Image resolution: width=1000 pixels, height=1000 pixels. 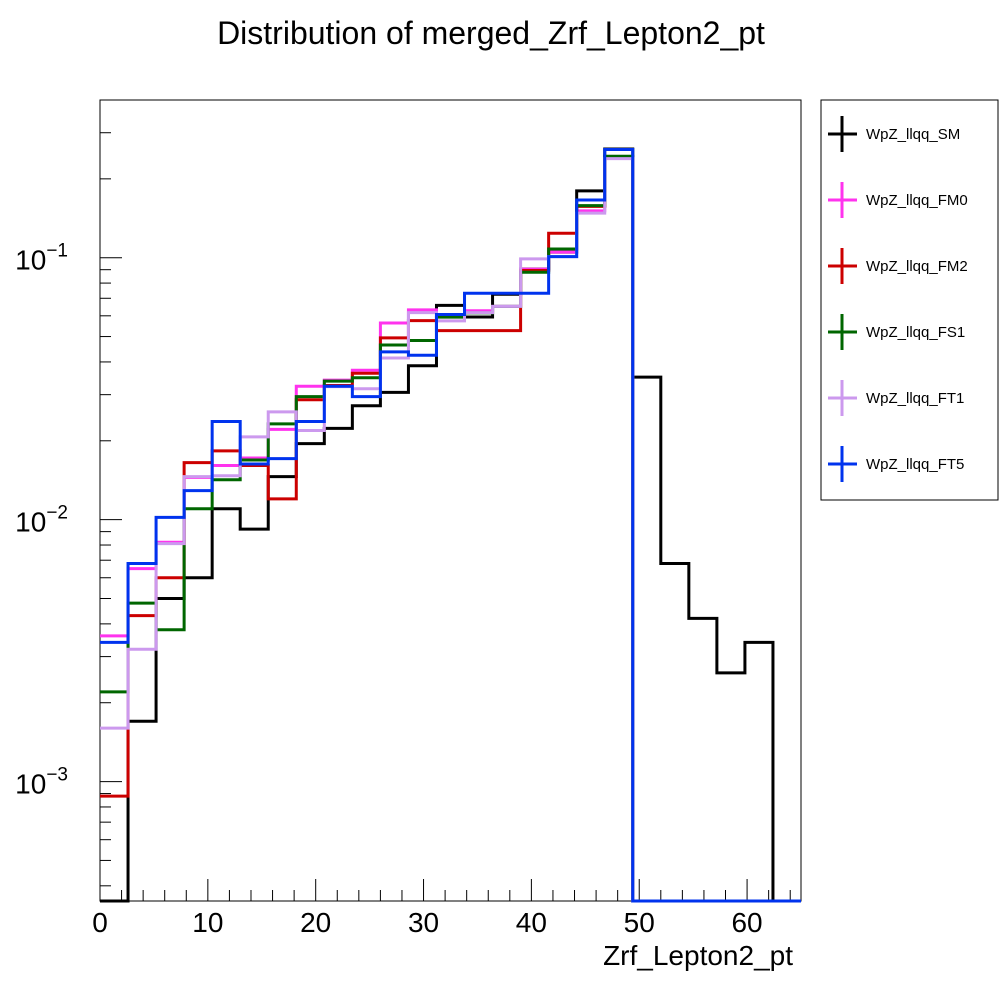 What do you see at coordinates (915, 332) in the screenshot?
I see `legend-label: WpZ_llqq_FS1` at bounding box center [915, 332].